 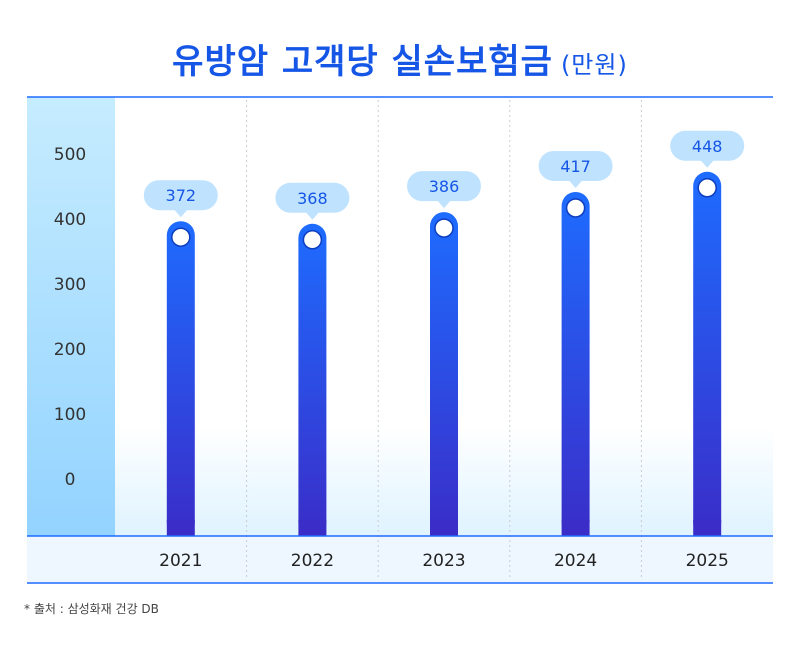 I want to click on y-tick-label: 0, so click(x=70, y=480).